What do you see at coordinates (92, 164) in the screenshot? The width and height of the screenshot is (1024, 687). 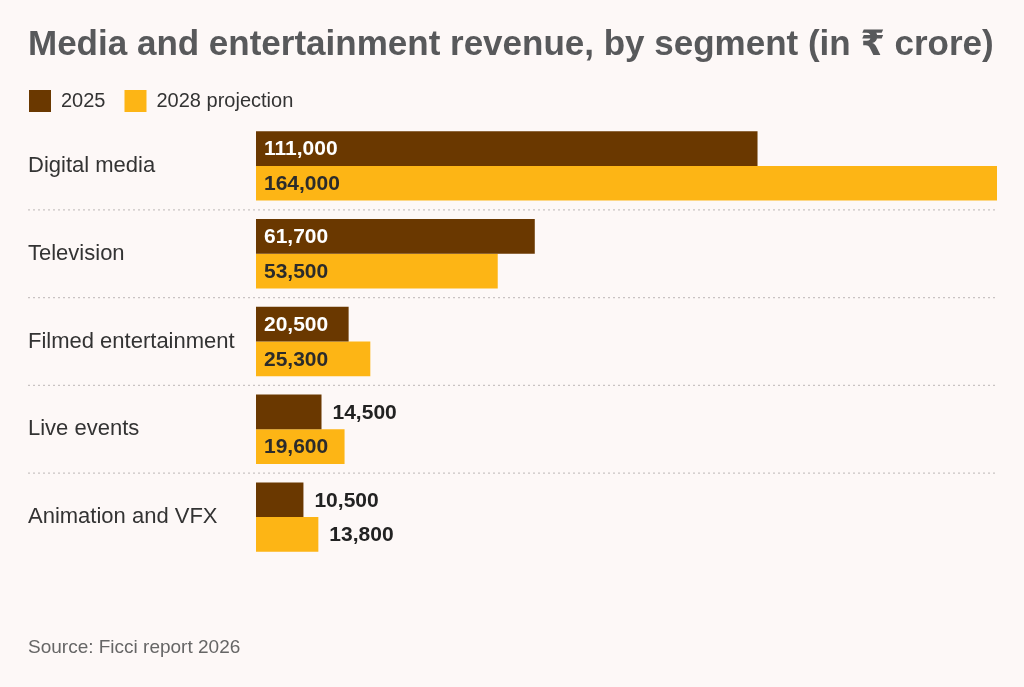 I see `y-tick-label: Digital media` at bounding box center [92, 164].